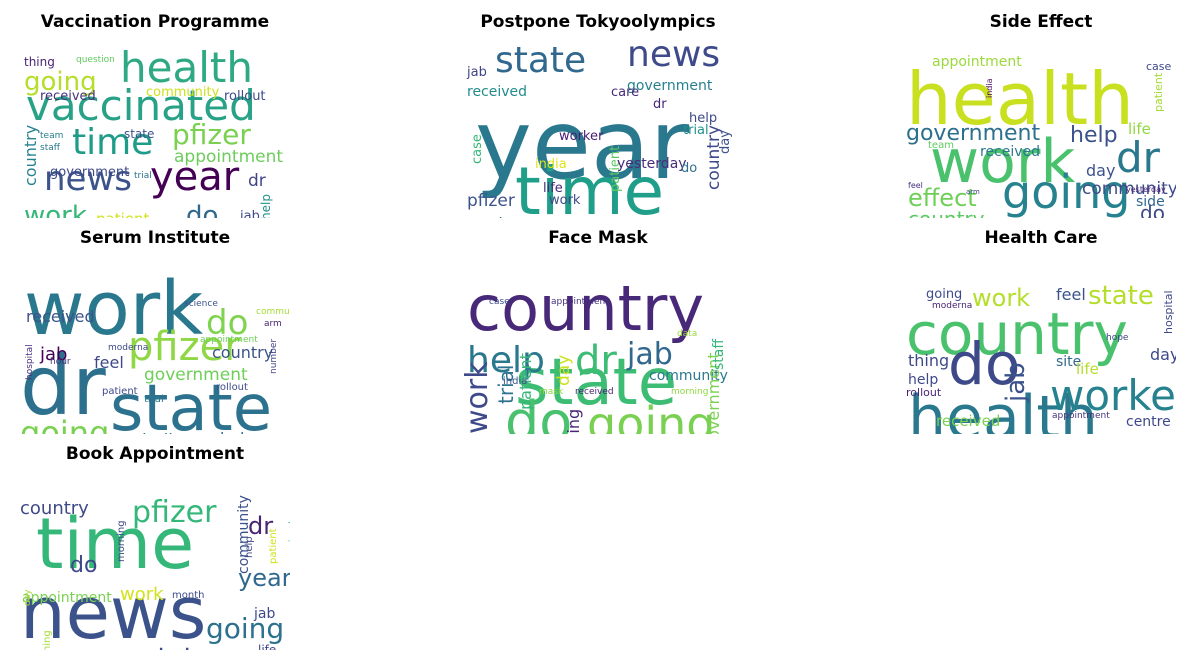 The width and height of the screenshot is (1195, 652). What do you see at coordinates (1168, 312) in the screenshot?
I see `word-hospital: hospital` at bounding box center [1168, 312].